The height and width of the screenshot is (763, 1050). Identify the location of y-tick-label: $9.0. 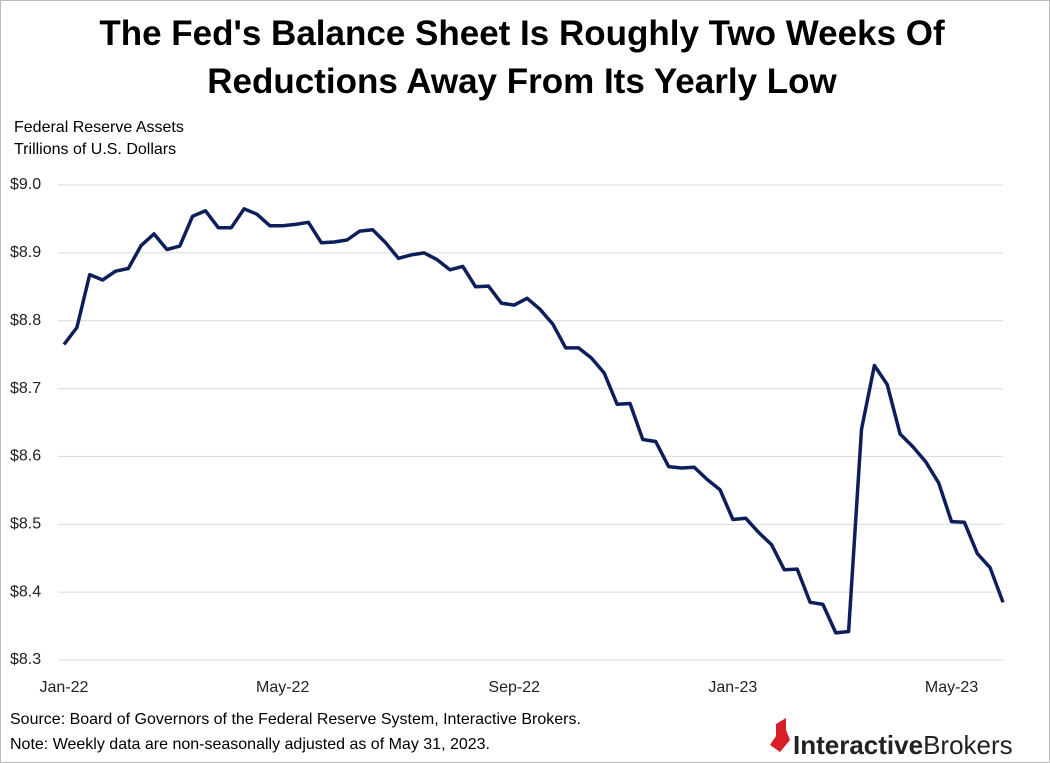
(25, 184).